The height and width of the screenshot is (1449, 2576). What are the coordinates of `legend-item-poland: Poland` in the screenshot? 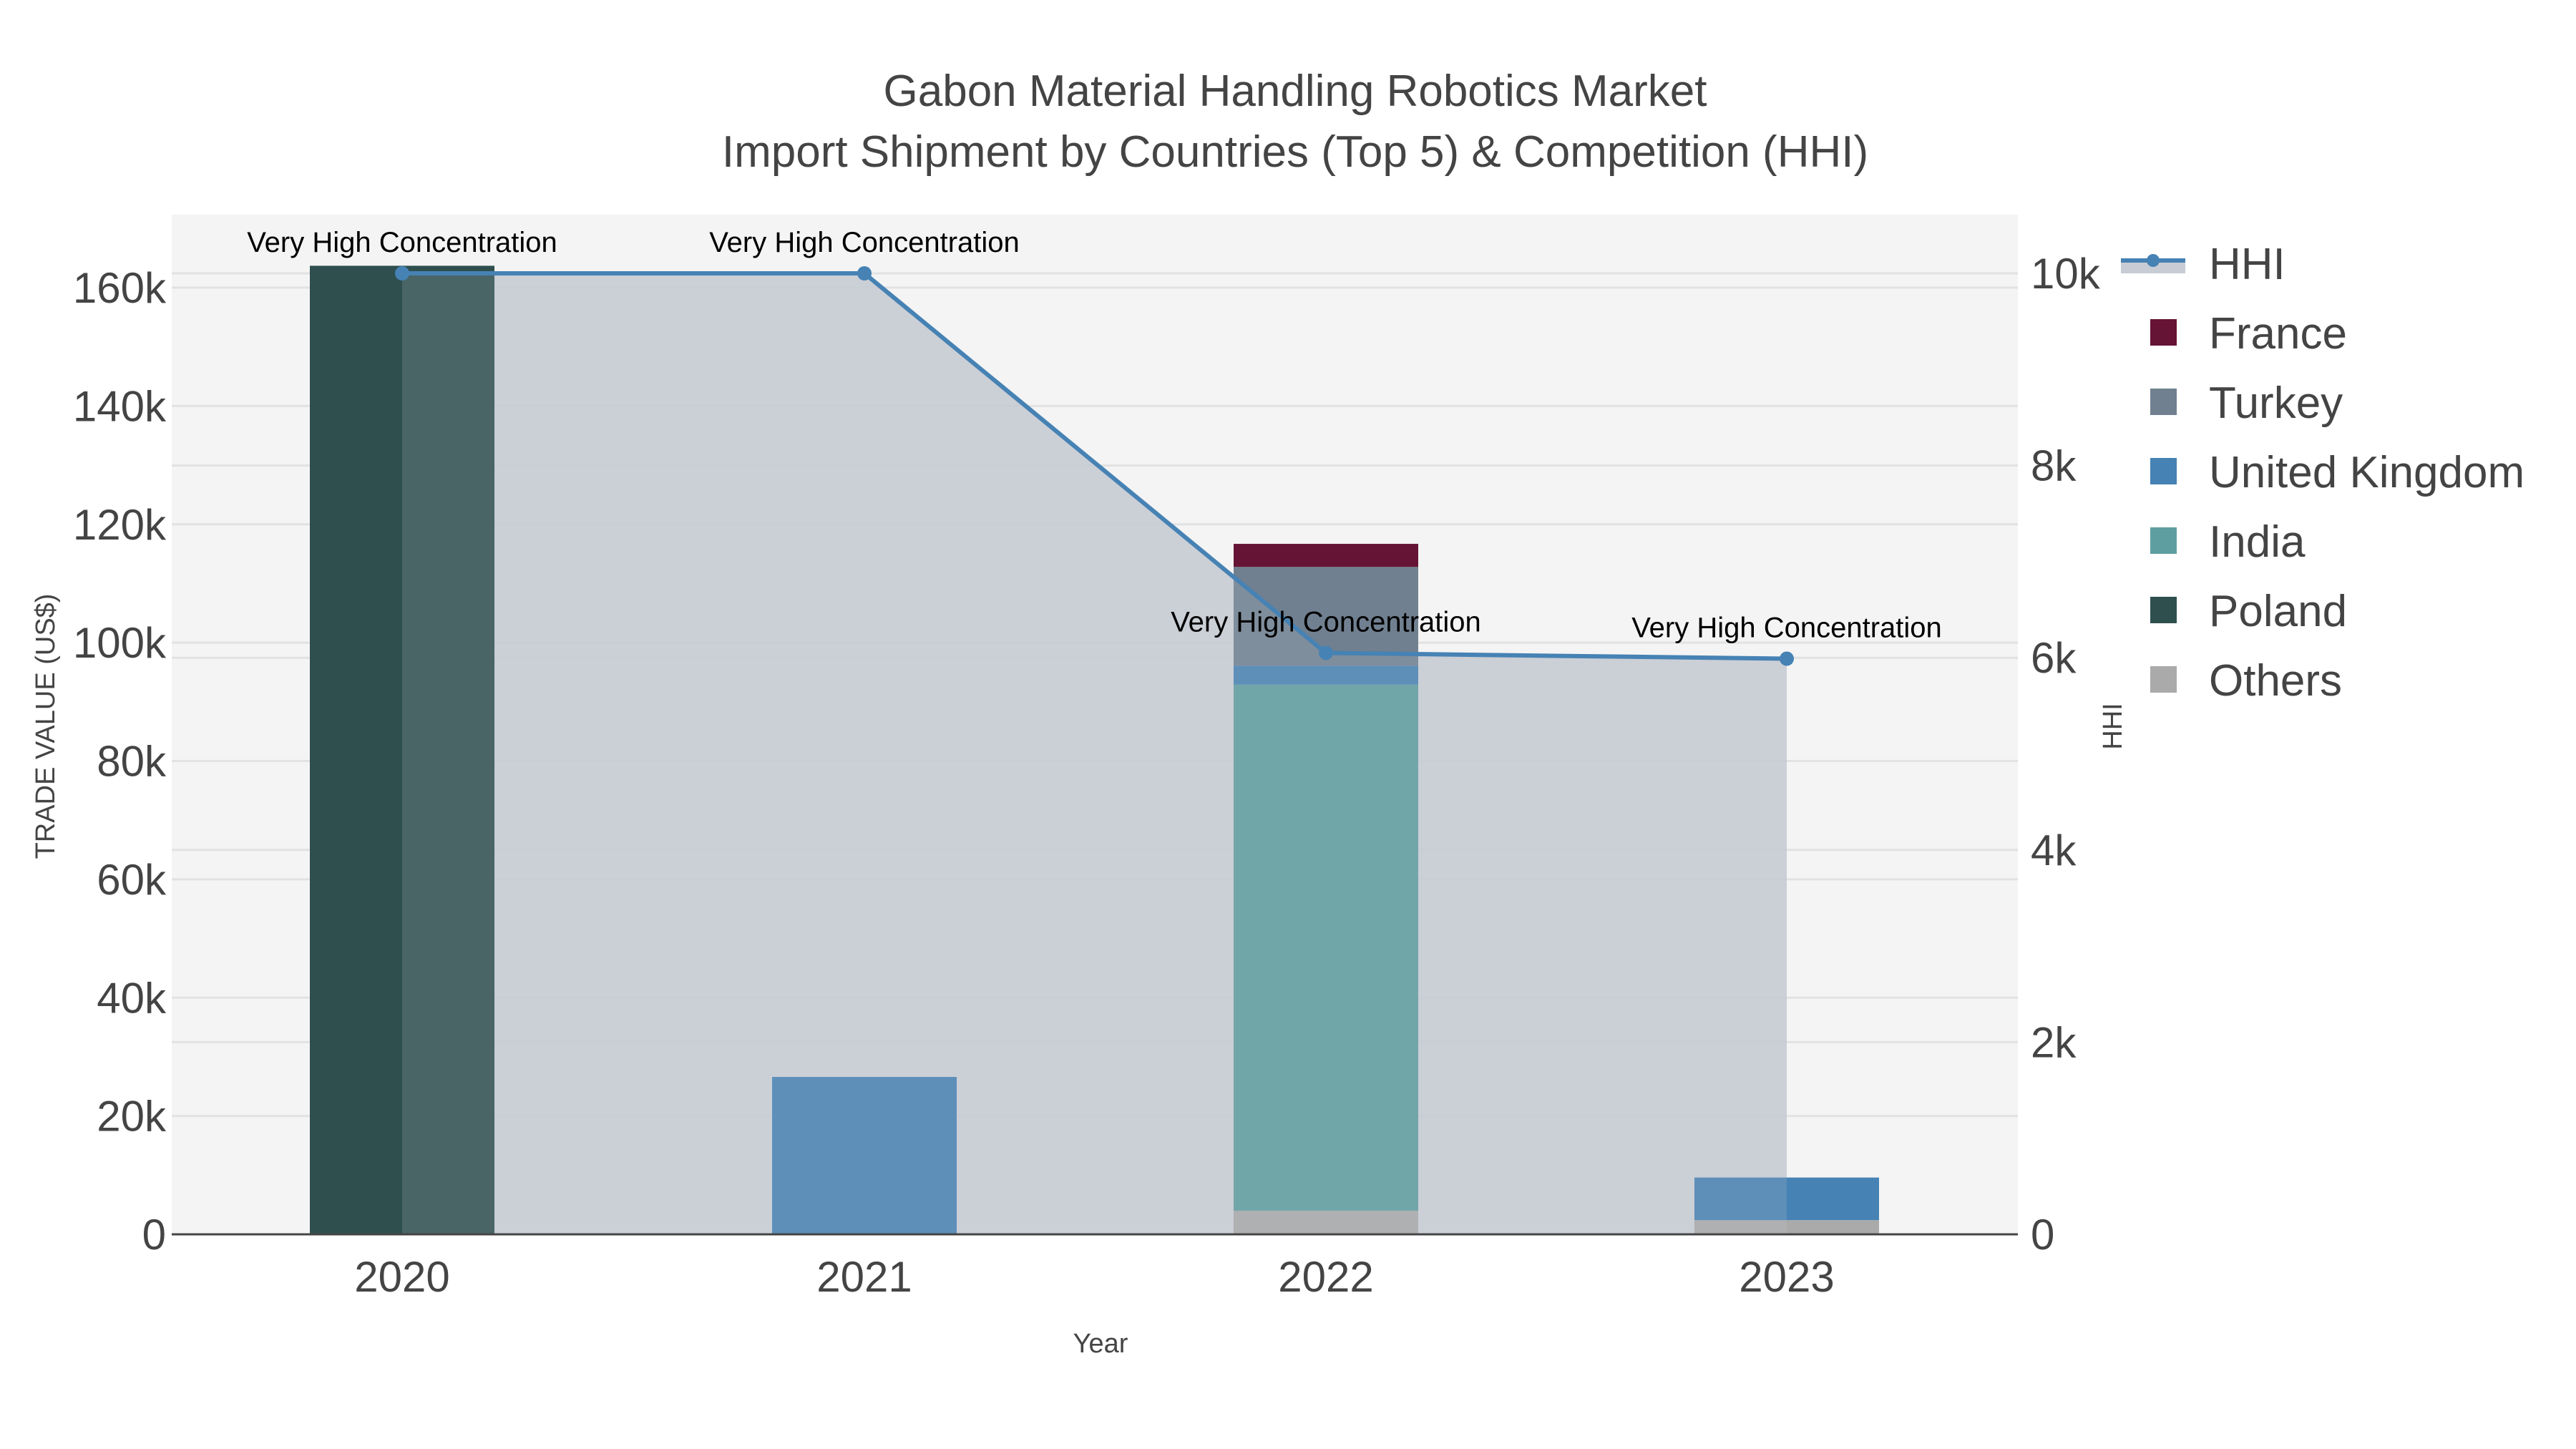 It's located at (2248, 611).